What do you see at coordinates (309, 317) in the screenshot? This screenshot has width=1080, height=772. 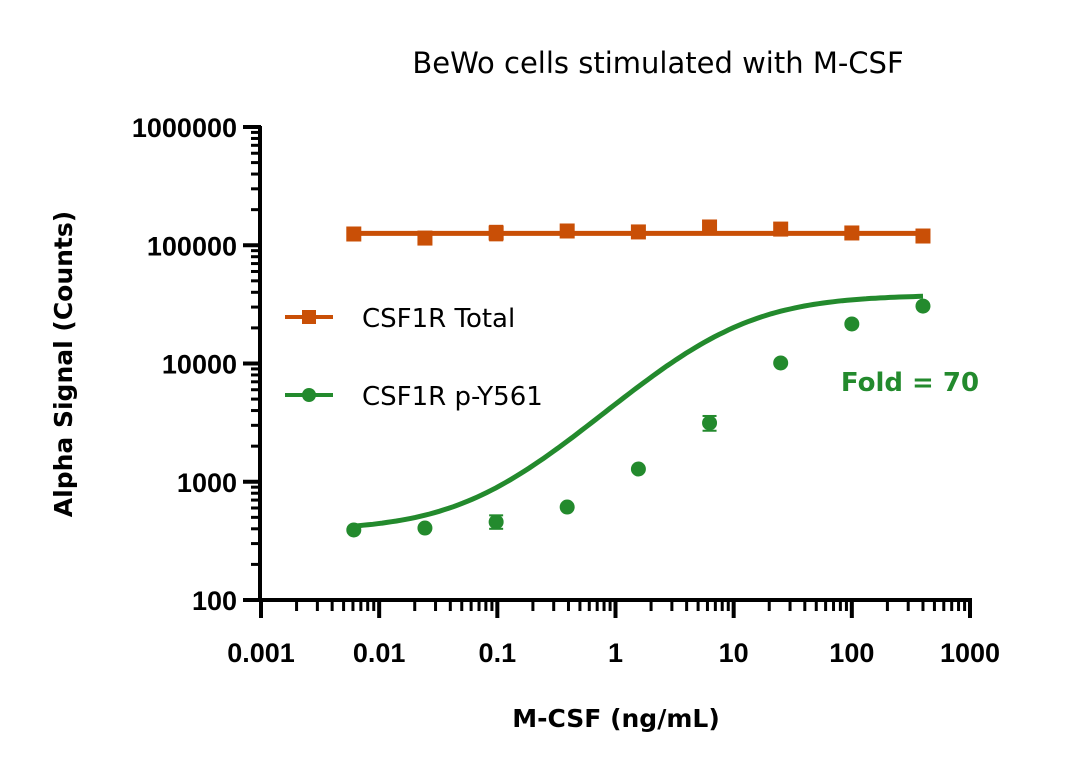 I see `legend-marker-square-icon` at bounding box center [309, 317].